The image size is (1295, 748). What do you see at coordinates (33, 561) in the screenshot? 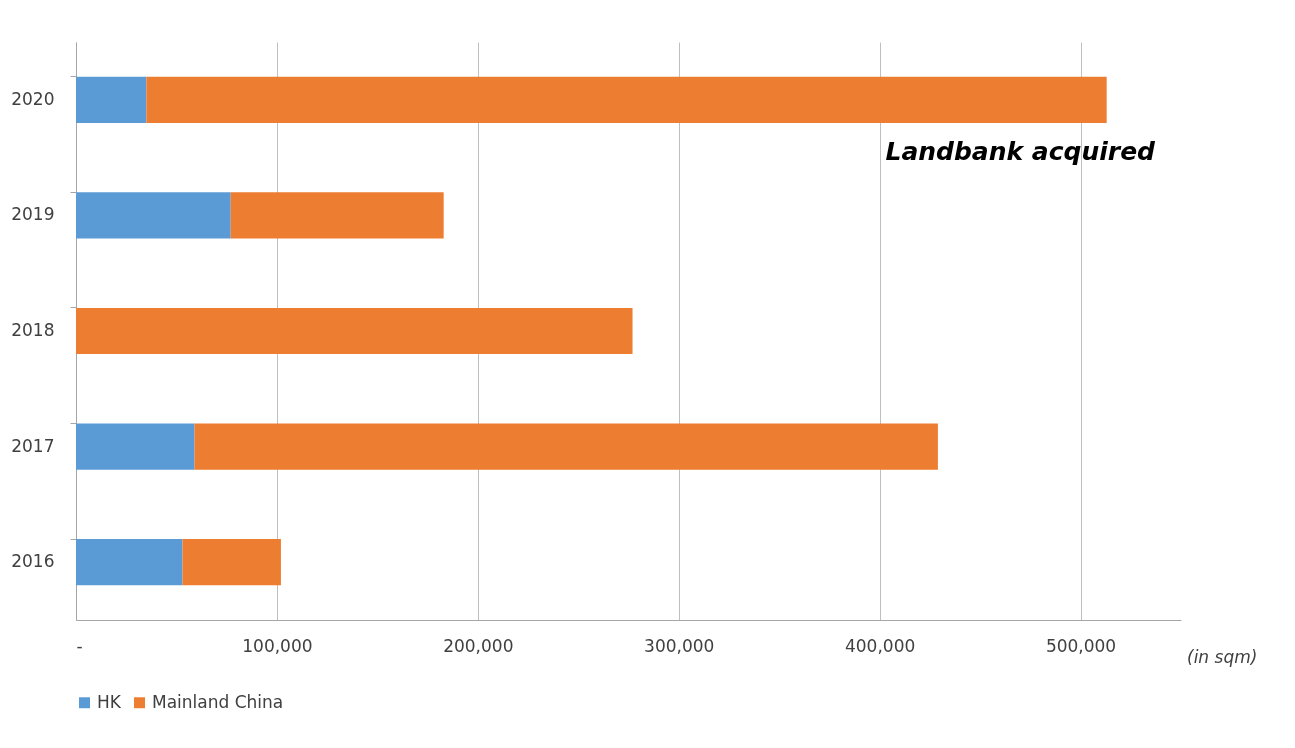
I see `y-tick-label: 2016` at bounding box center [33, 561].